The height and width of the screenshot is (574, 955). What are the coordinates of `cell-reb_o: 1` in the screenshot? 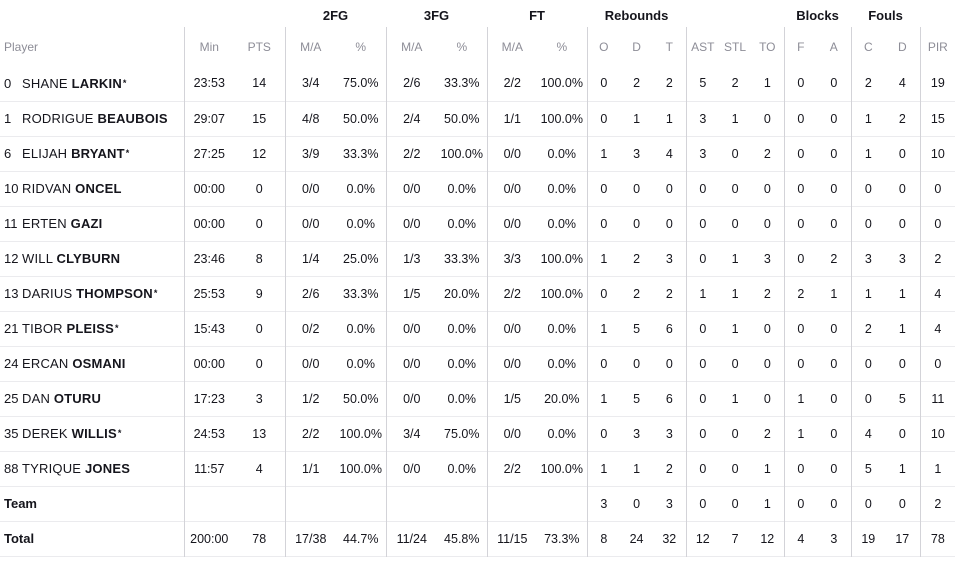 It's located at (603, 398).